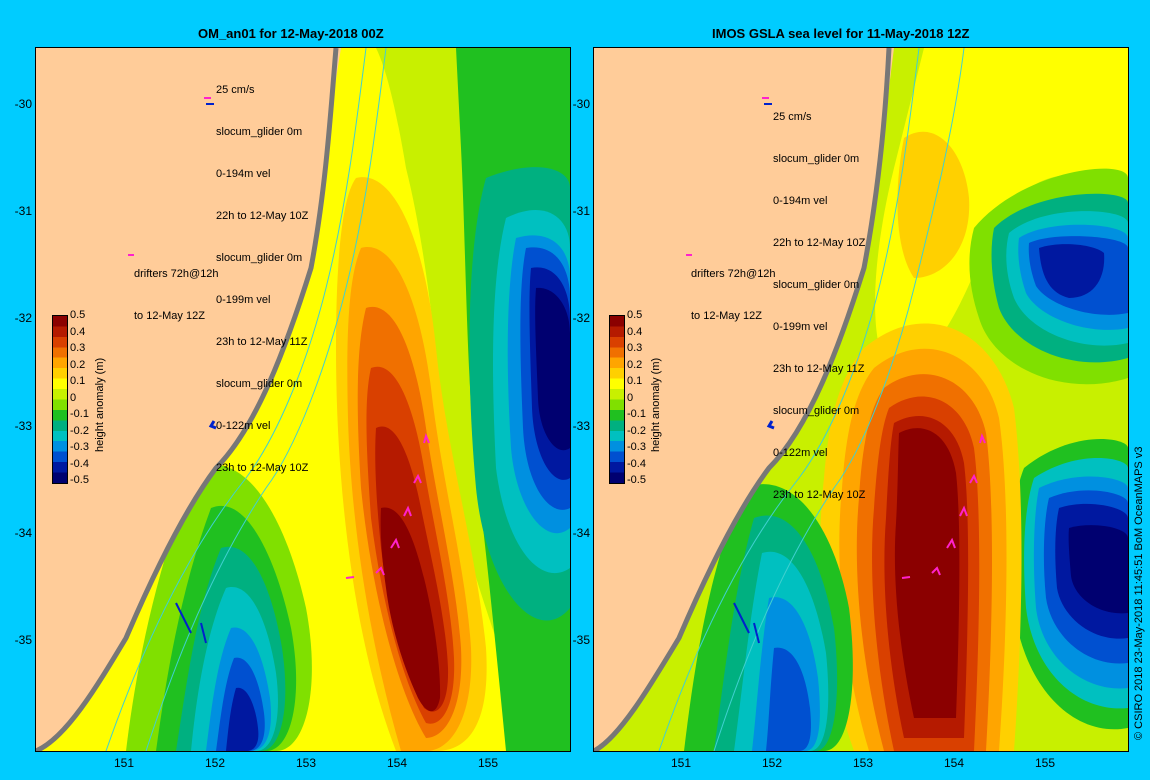  What do you see at coordinates (291, 33) in the screenshot?
I see `left-panel-title: OM_an01 for 12-May-2018 00Z` at bounding box center [291, 33].